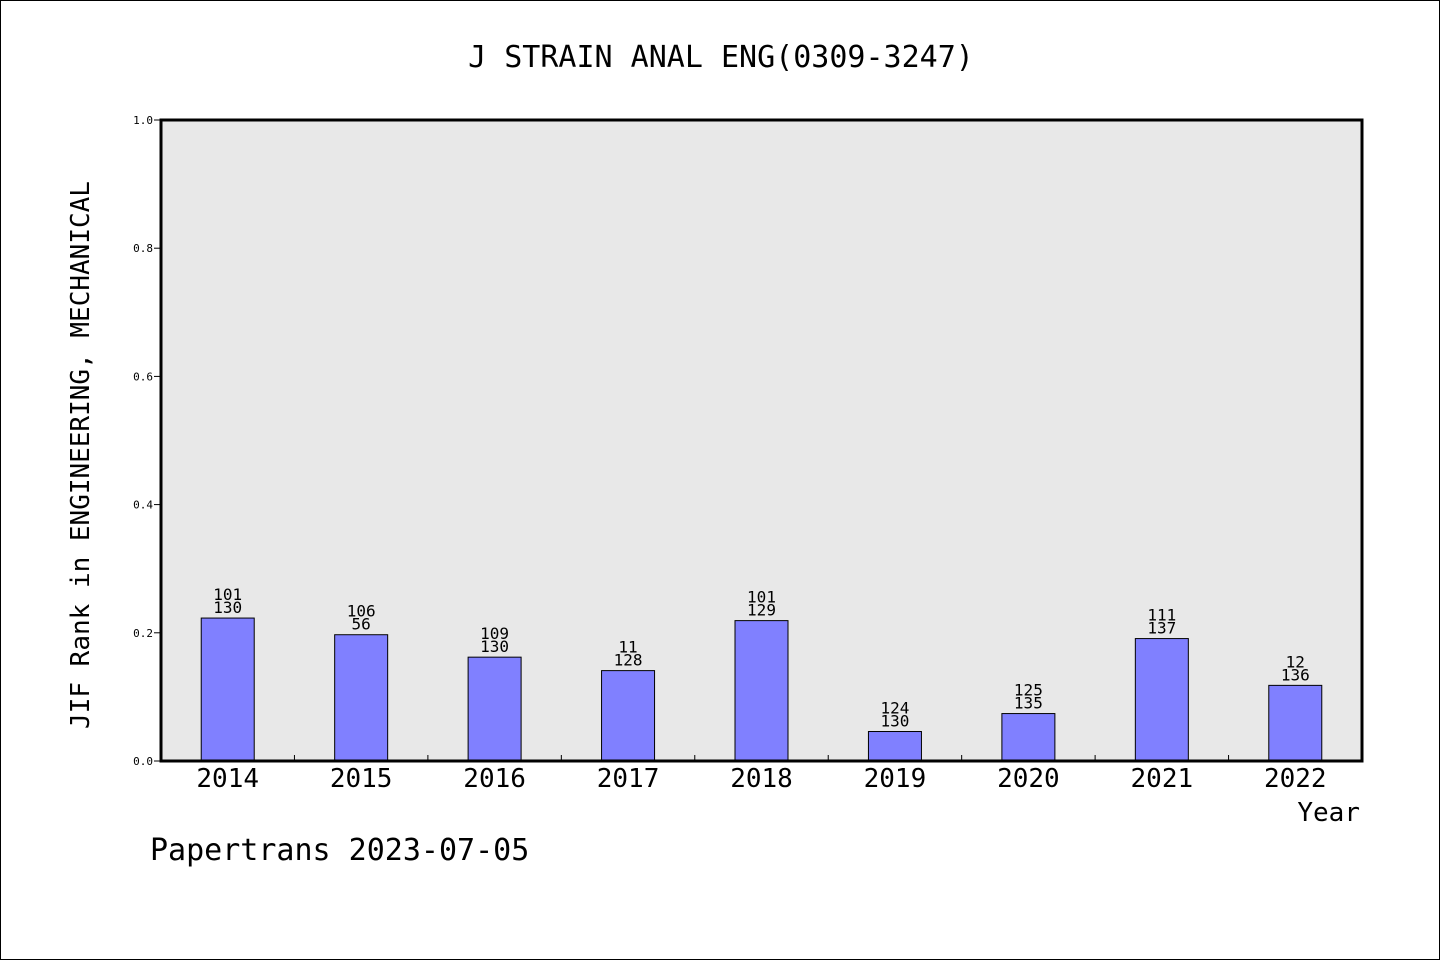 The width and height of the screenshot is (1440, 960). Describe the element at coordinates (1295, 779) in the screenshot. I see `x-tick-label: 2022` at that location.